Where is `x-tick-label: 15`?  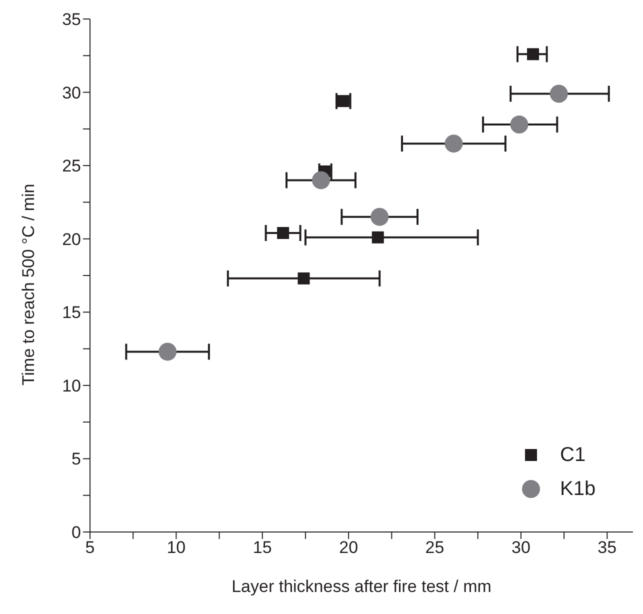
x-tick-label: 15 is located at coordinates (262, 548).